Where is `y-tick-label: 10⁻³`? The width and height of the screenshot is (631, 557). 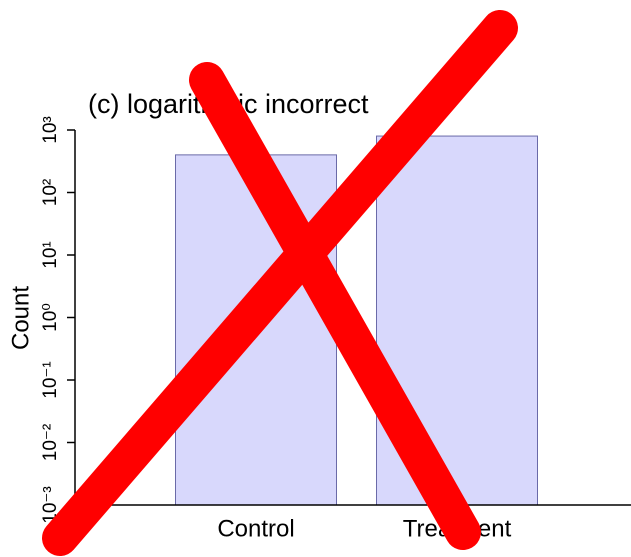
y-tick-label: 10⁻³ is located at coordinates (50, 505).